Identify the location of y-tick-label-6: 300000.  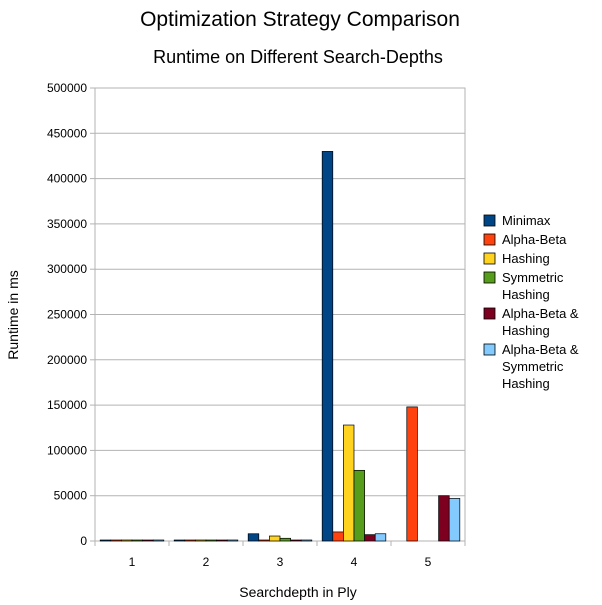
(67, 269).